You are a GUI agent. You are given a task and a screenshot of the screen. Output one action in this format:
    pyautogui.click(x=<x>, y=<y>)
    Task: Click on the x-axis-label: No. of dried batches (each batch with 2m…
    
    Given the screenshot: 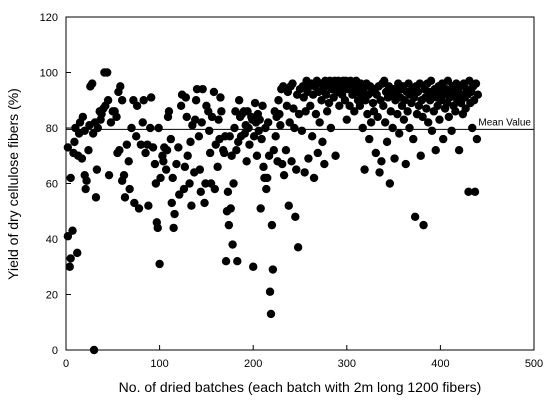 What is the action you would take?
    pyautogui.click(x=300, y=387)
    